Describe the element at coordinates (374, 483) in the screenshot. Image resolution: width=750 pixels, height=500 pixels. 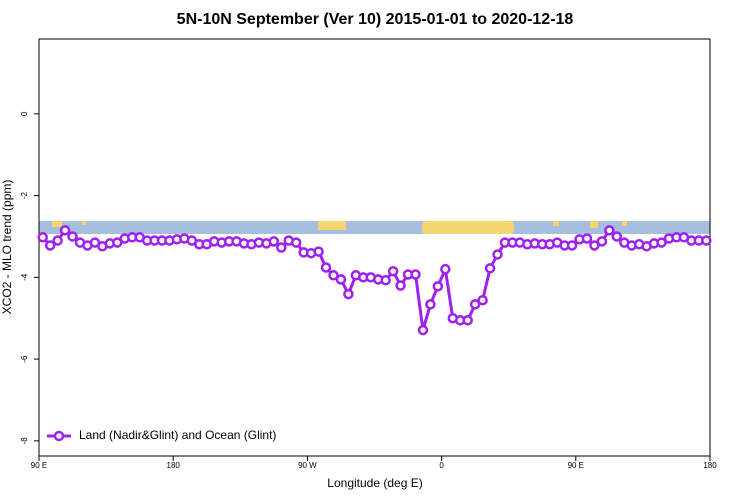
I see `x-axis-label: Longitude (deg E)` at that location.